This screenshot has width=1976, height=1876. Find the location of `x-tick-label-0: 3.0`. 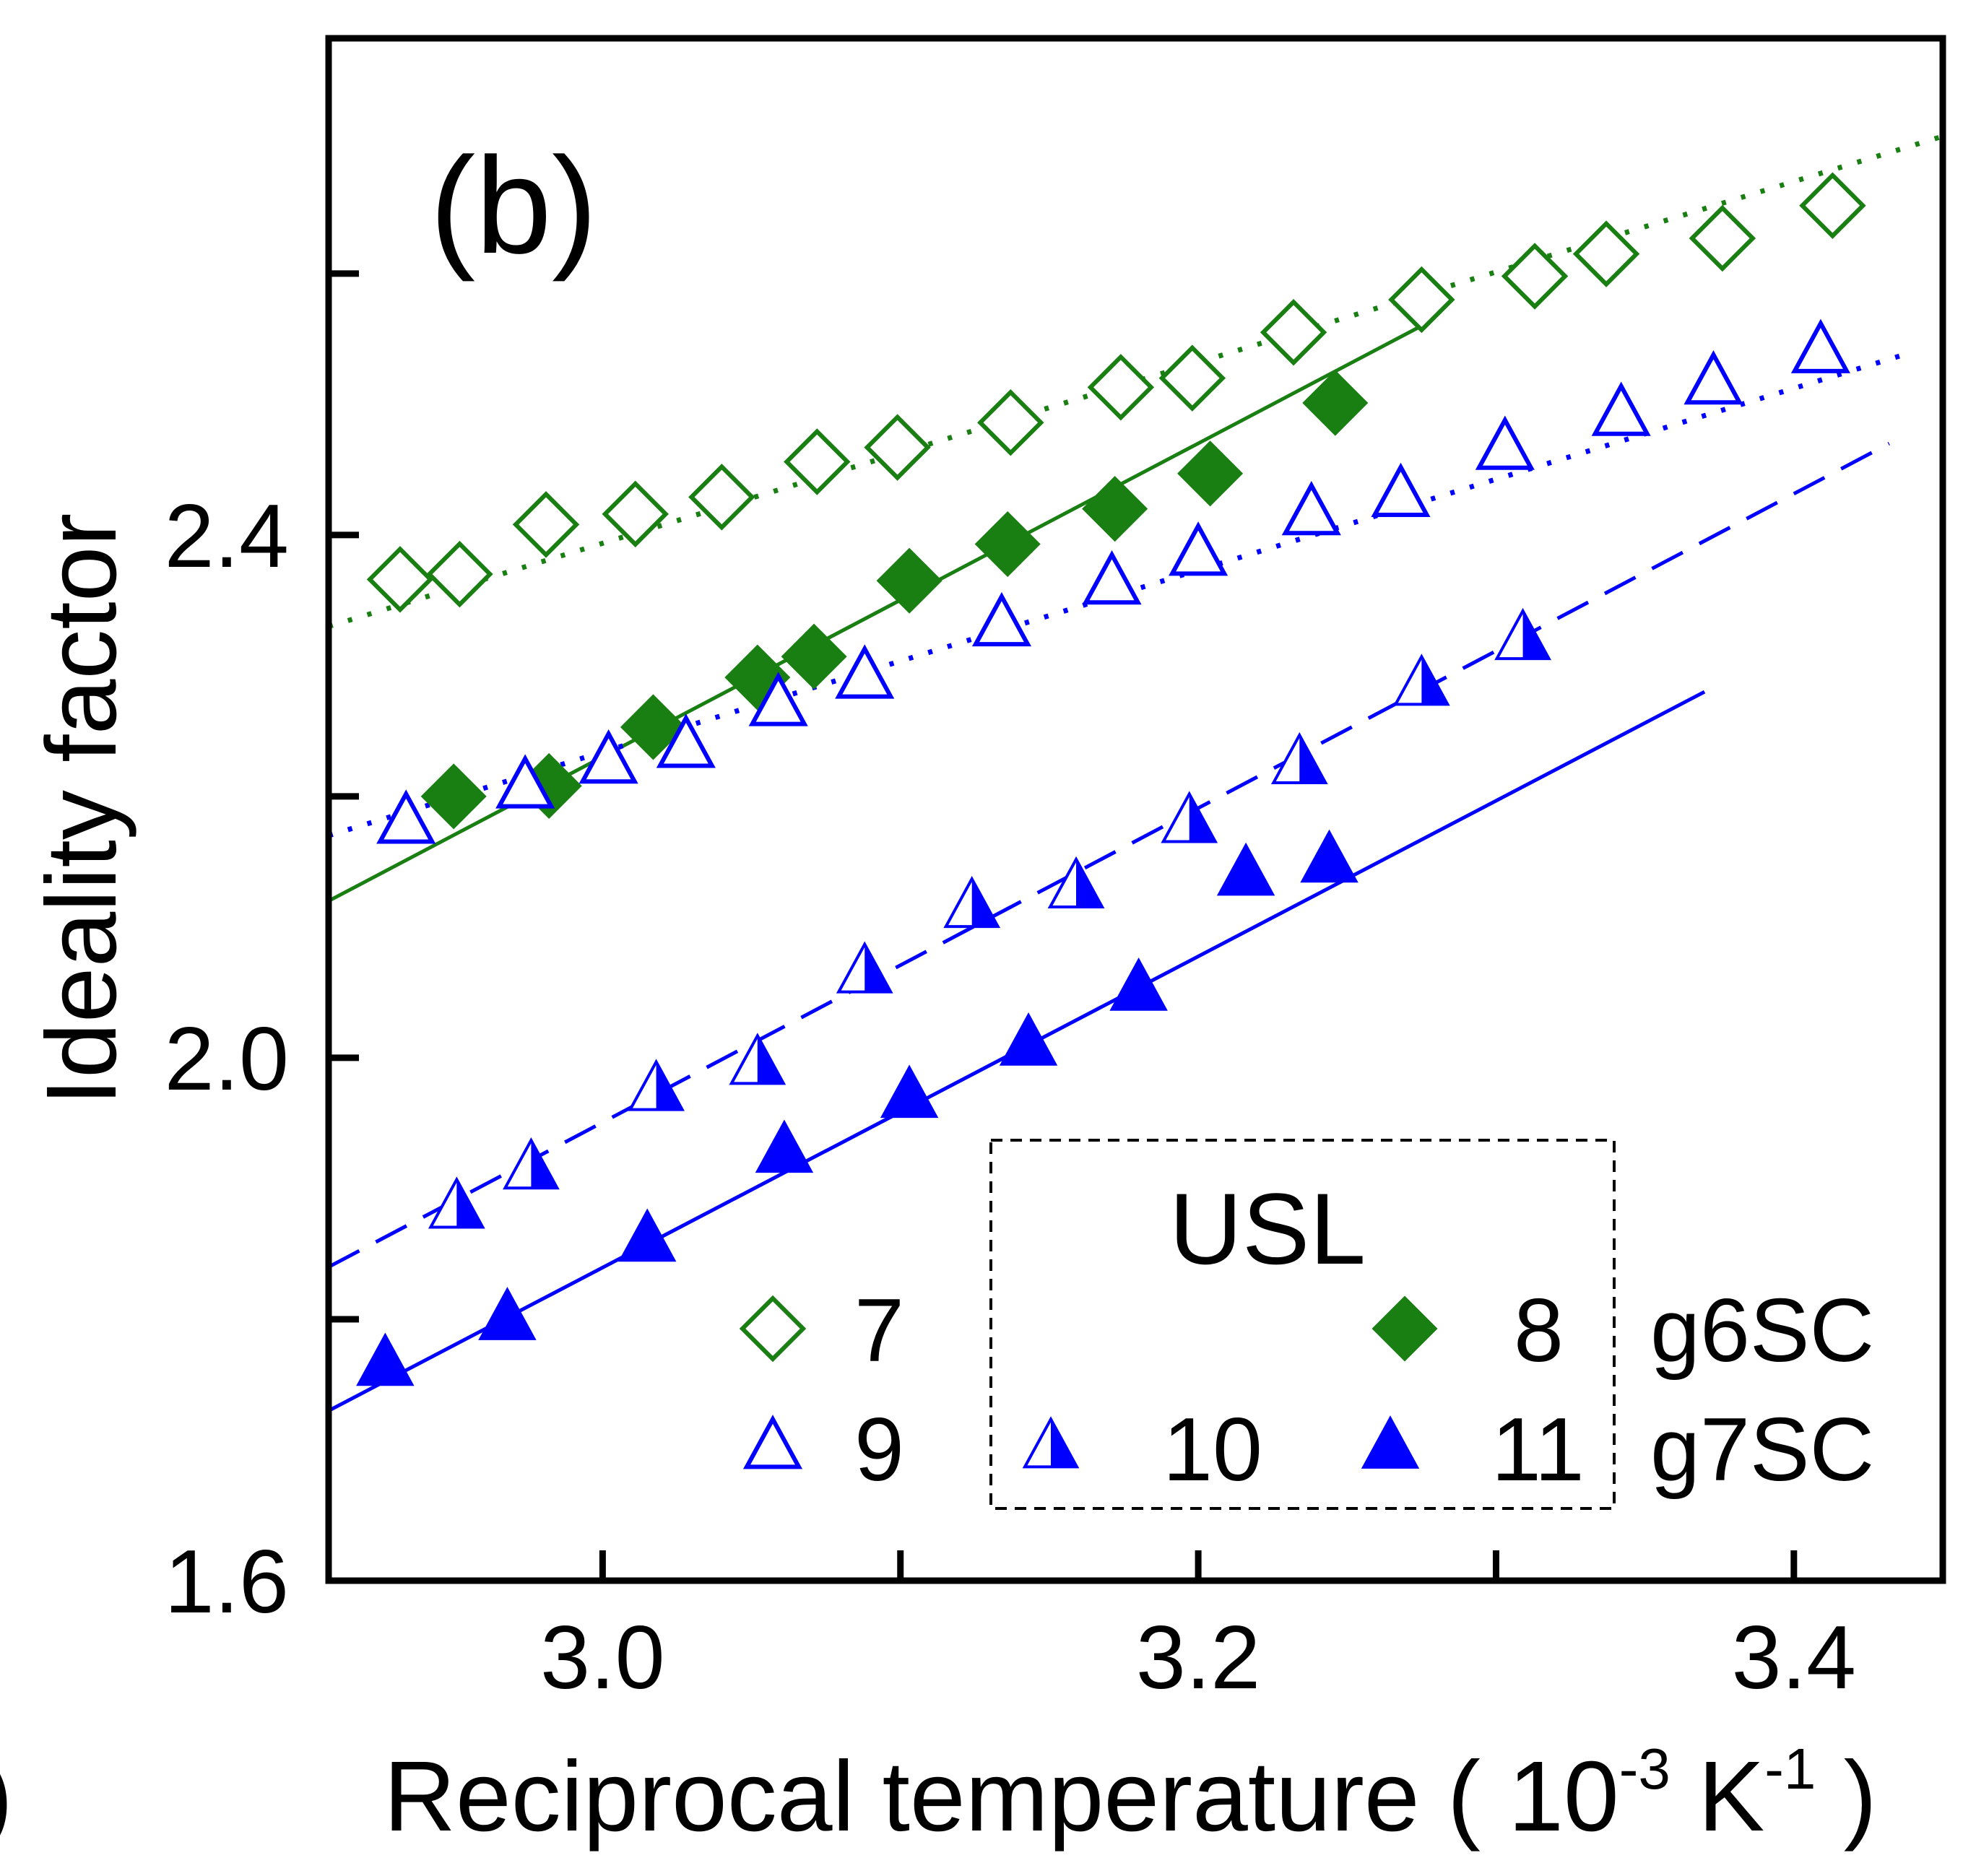

x-tick-label-0: 3.0 is located at coordinates (602, 1658).